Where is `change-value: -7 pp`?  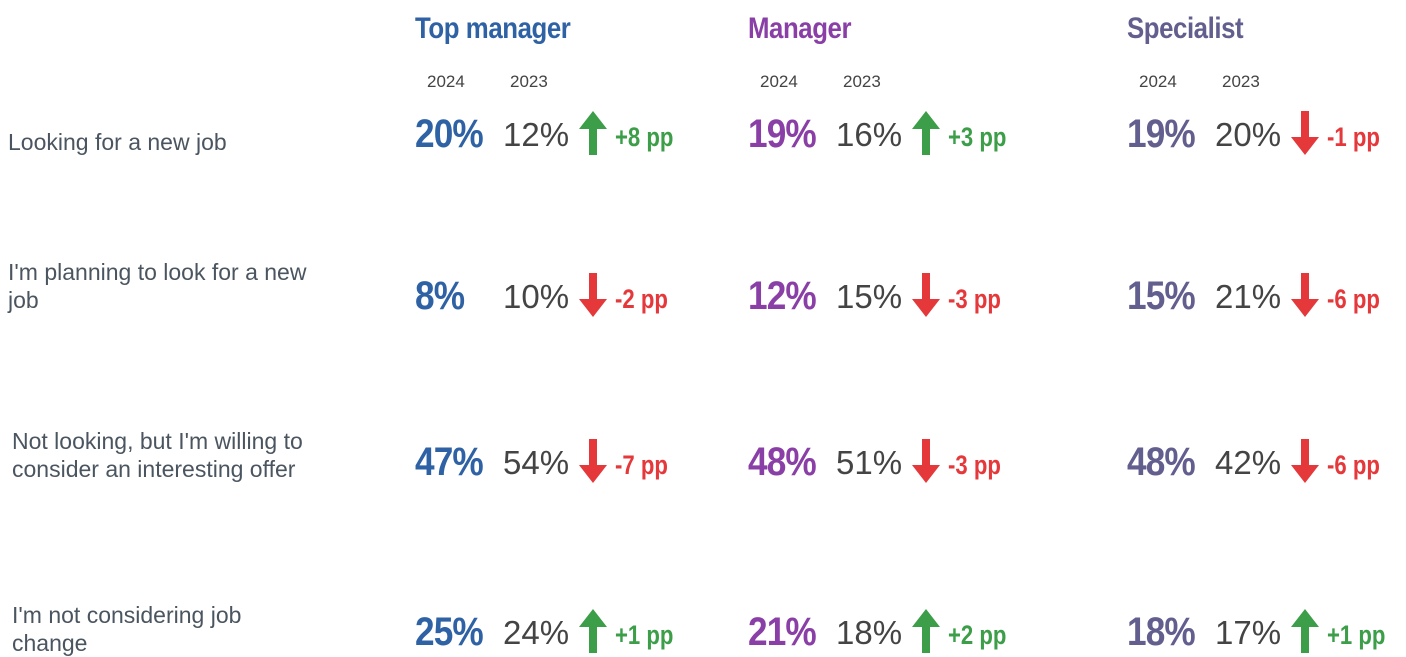 change-value: -7 pp is located at coordinates (641, 465).